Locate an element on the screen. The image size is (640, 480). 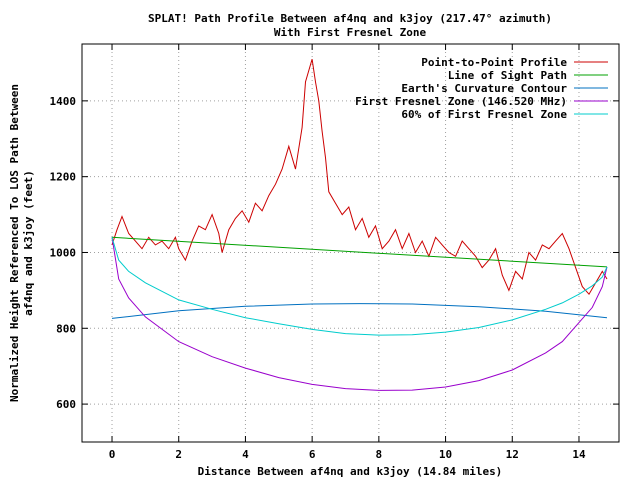
x-tick-label: 10 is located at coordinates (445, 454).